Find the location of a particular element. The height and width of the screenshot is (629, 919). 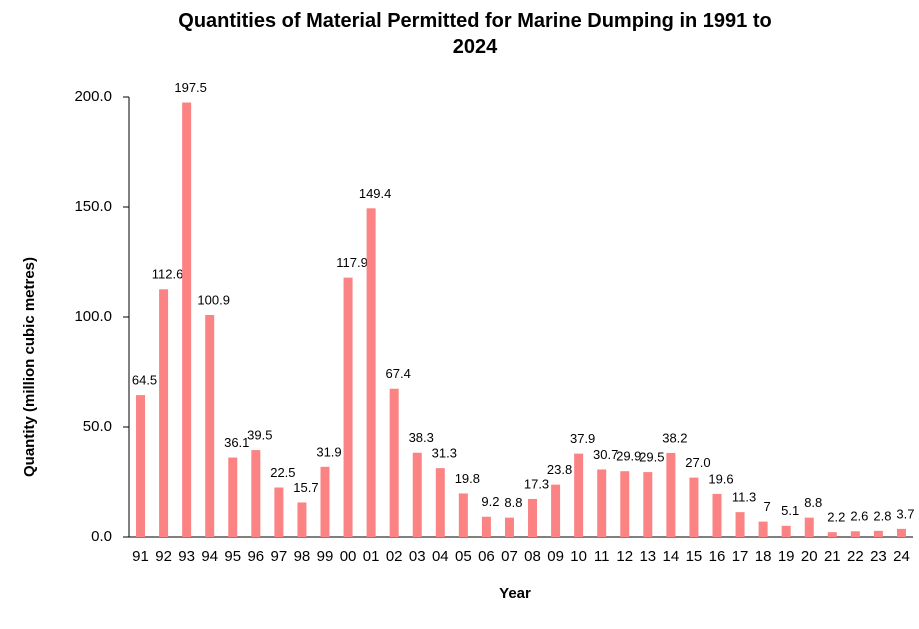

x-tick-label: 00 is located at coordinates (348, 556).